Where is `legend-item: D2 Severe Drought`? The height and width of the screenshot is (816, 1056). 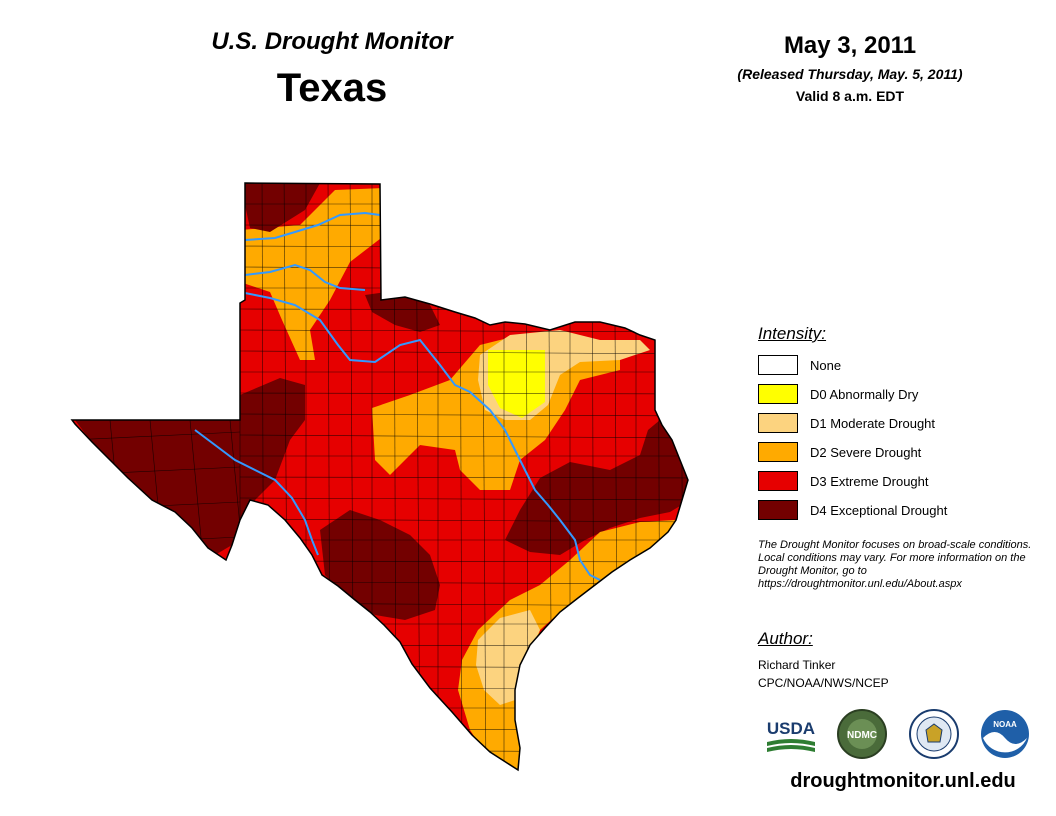
legend-item: D2 Severe Drought is located at coordinates (839, 452).